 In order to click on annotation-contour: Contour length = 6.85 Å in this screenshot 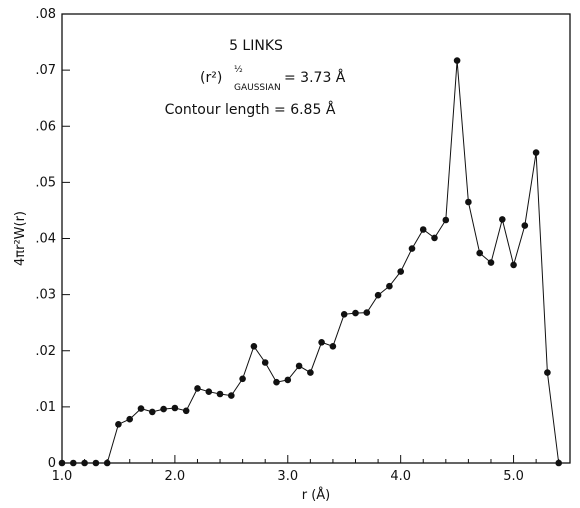, I will do `click(250, 109)`.